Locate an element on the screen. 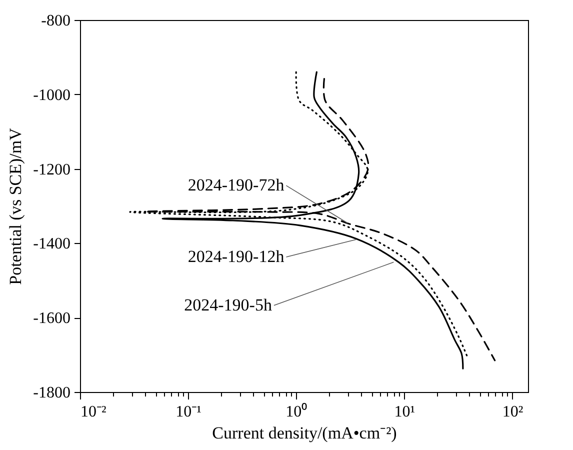 The width and height of the screenshot is (573, 450). x-tick-label: 10¹ is located at coordinates (405, 412).